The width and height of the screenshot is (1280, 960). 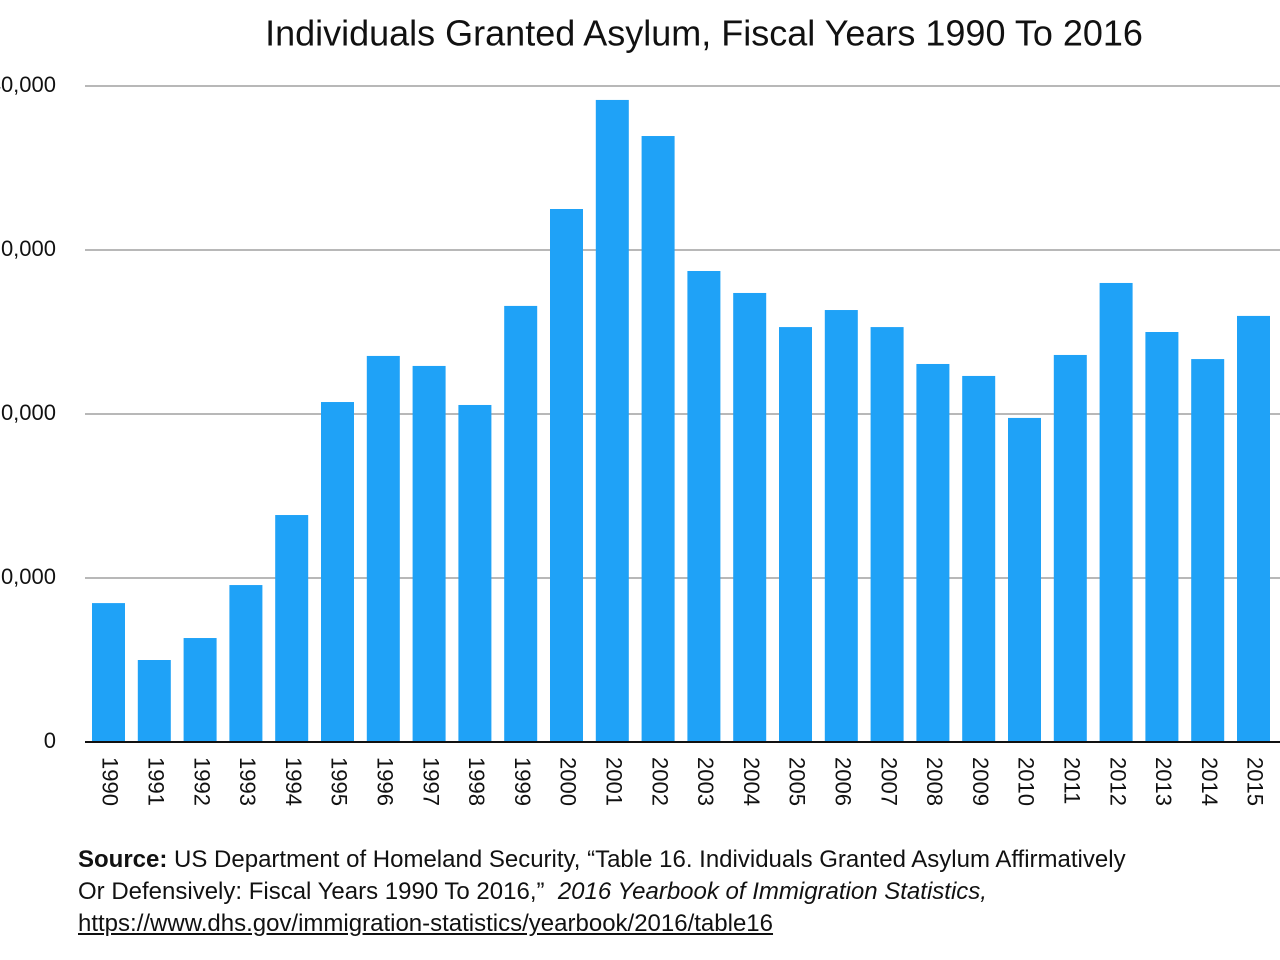 What do you see at coordinates (384, 781) in the screenshot?
I see `x-tick-label: 1996` at bounding box center [384, 781].